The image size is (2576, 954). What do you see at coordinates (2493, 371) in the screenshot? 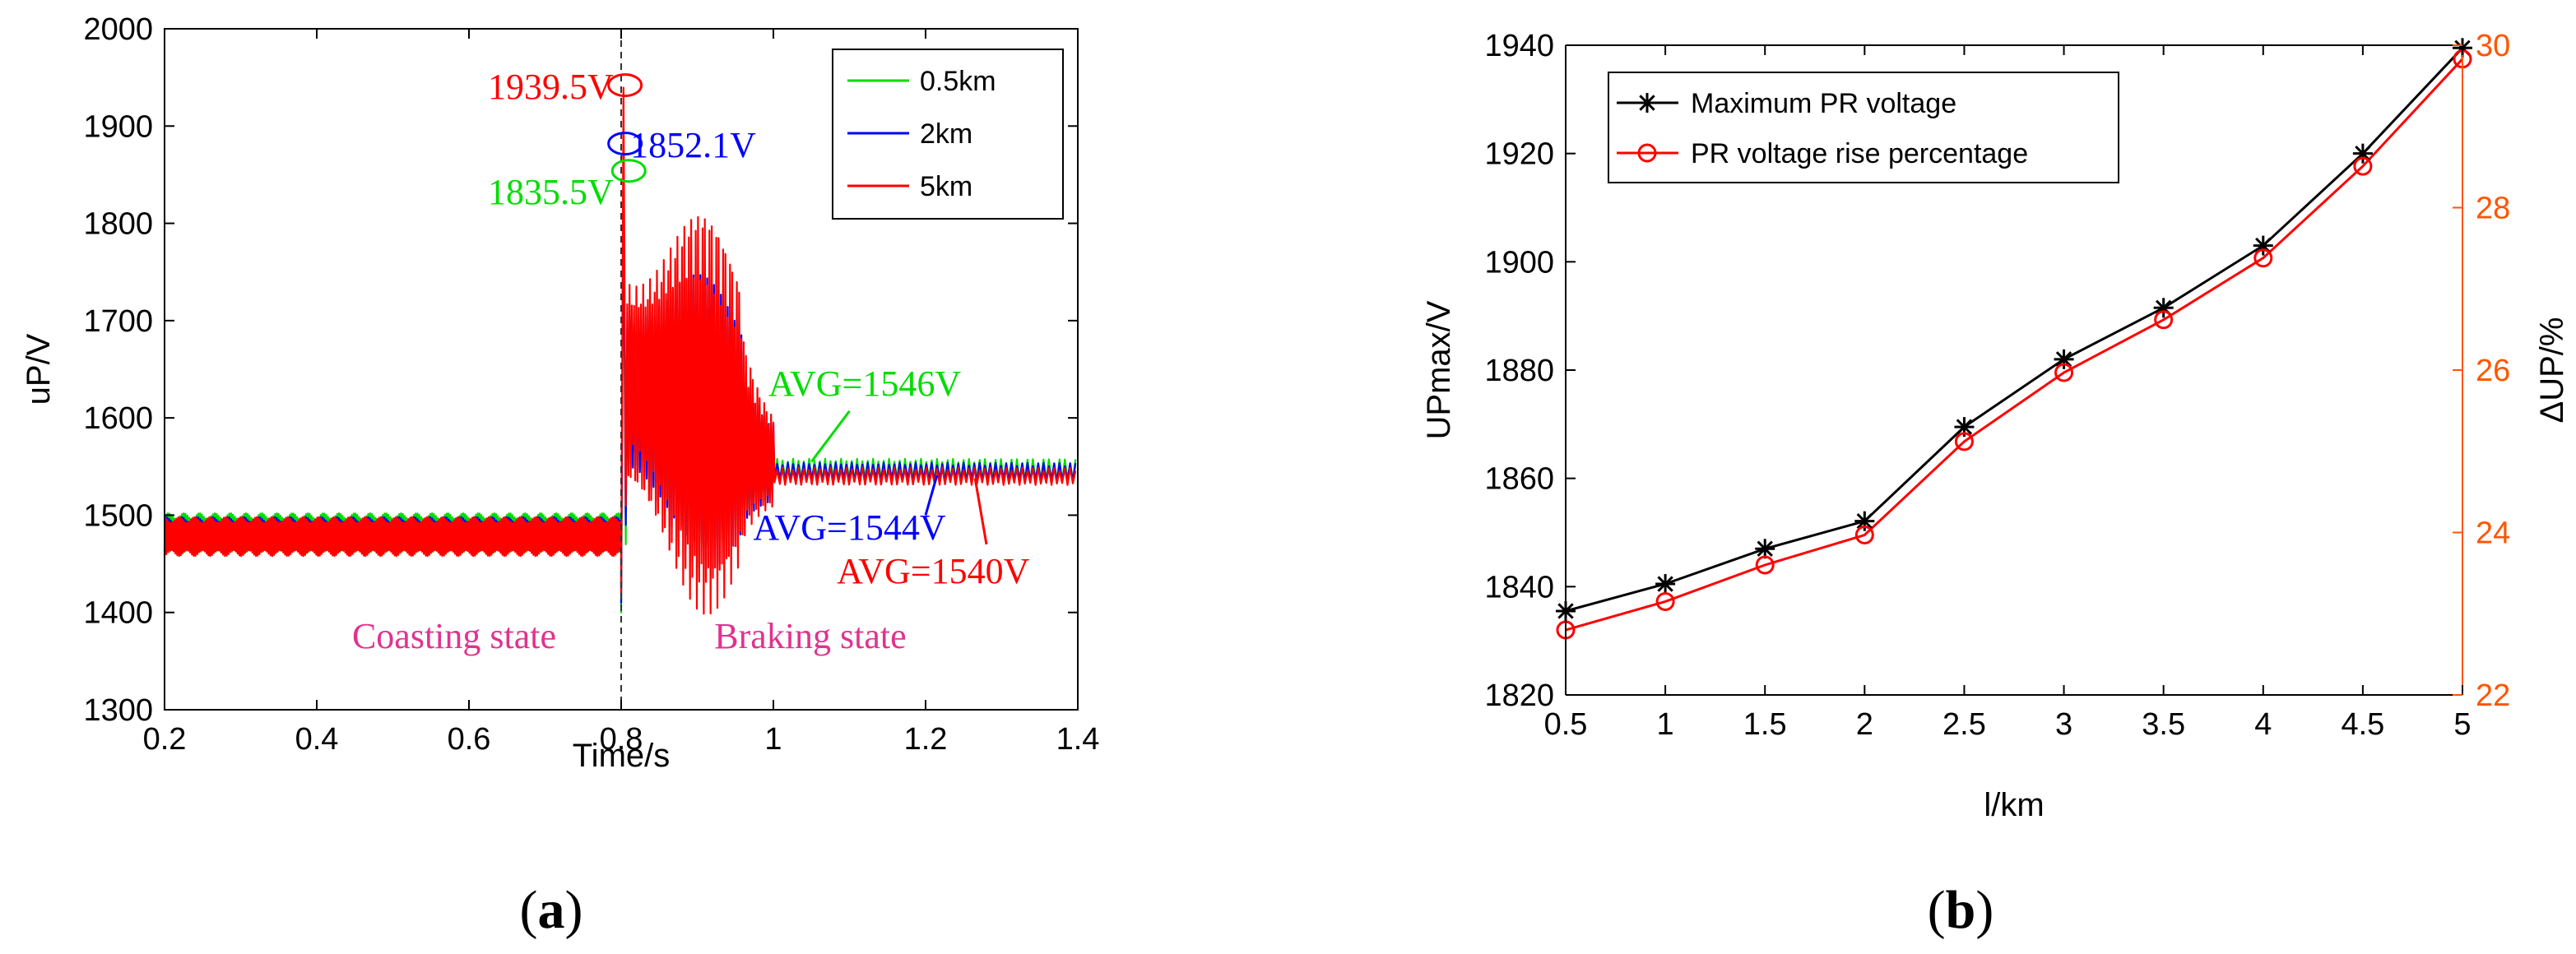
I see `y-right-tick-label: 26` at bounding box center [2493, 371].